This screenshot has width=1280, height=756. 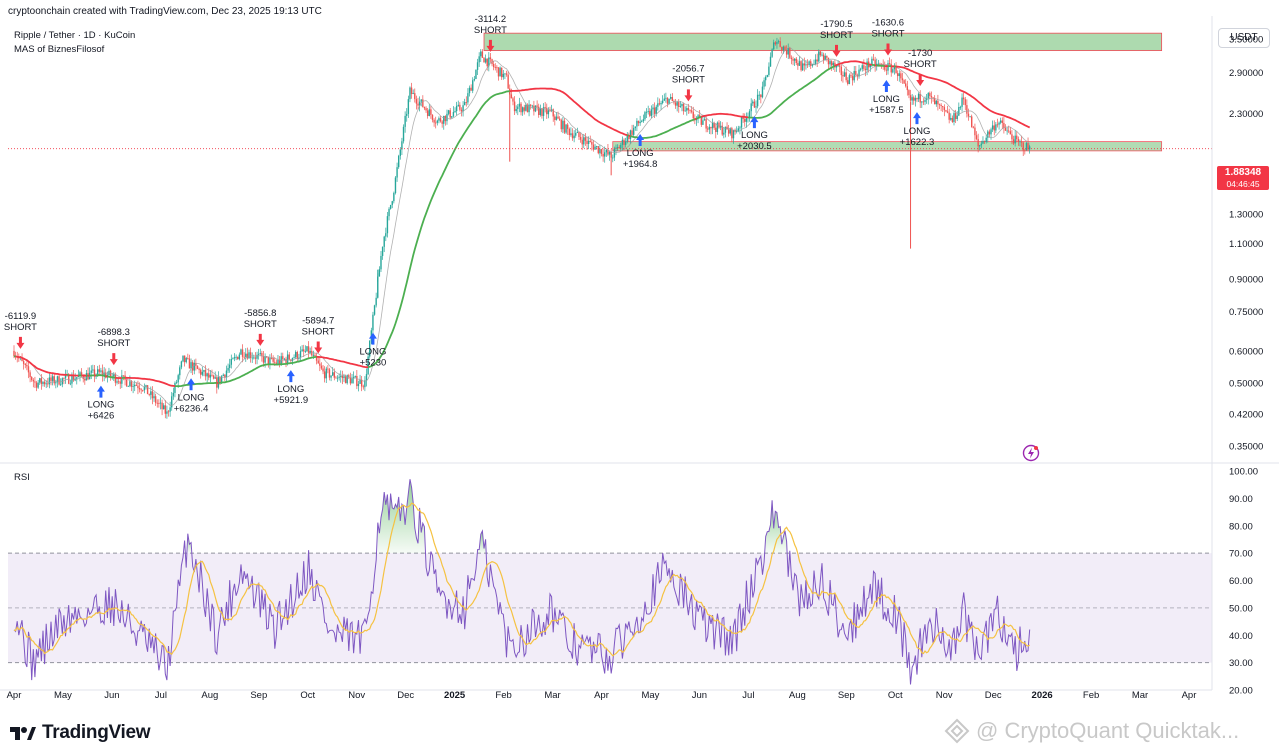 What do you see at coordinates (59, 49) in the screenshot?
I see `indicator-label: MAS of BiznesFilosof` at bounding box center [59, 49].